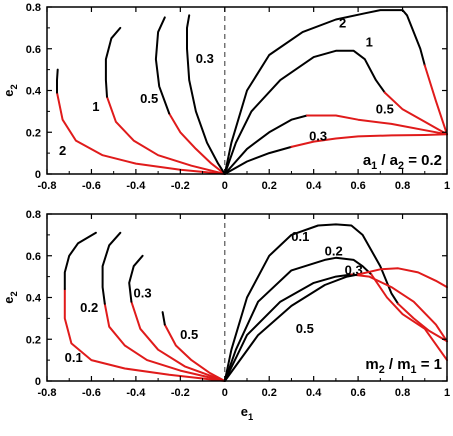 This screenshot has width=453, height=436. What do you see at coordinates (136, 393) in the screenshot?
I see `p2-x-tick-label-2: -0.4` at bounding box center [136, 393].